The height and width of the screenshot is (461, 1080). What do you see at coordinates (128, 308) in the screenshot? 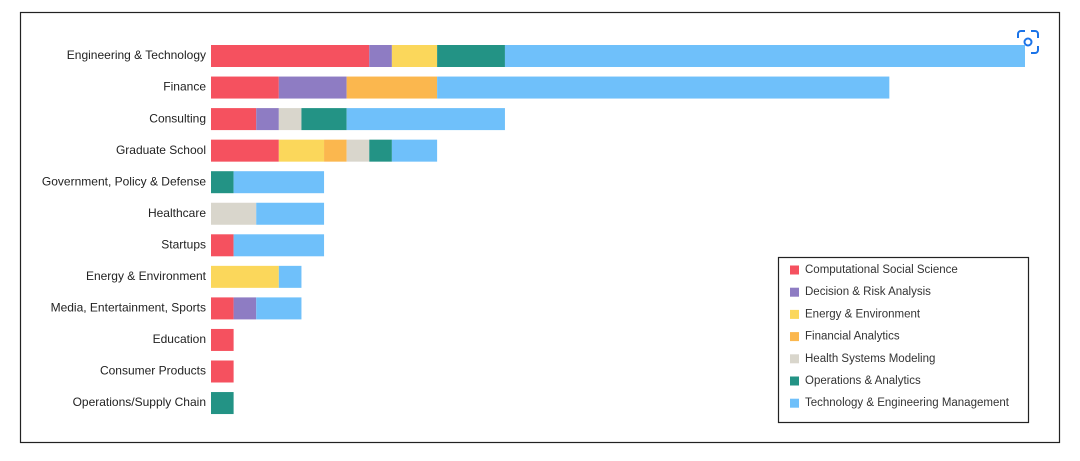
I see `y-tick-label: Media, Entertainment, Sports` at bounding box center [128, 308].